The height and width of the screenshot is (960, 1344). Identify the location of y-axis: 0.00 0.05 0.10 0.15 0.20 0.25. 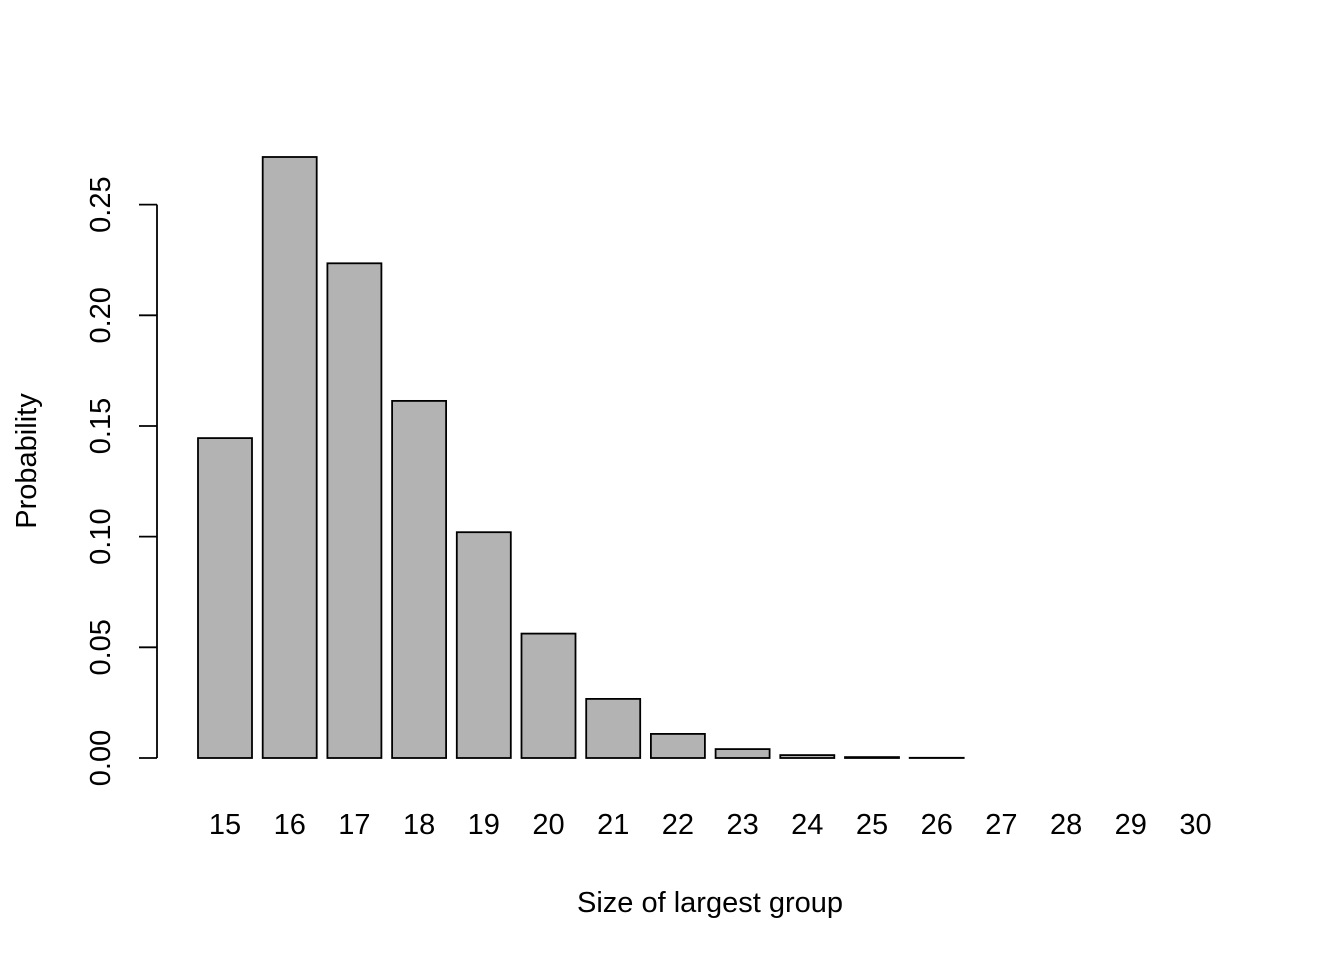
(121, 481).